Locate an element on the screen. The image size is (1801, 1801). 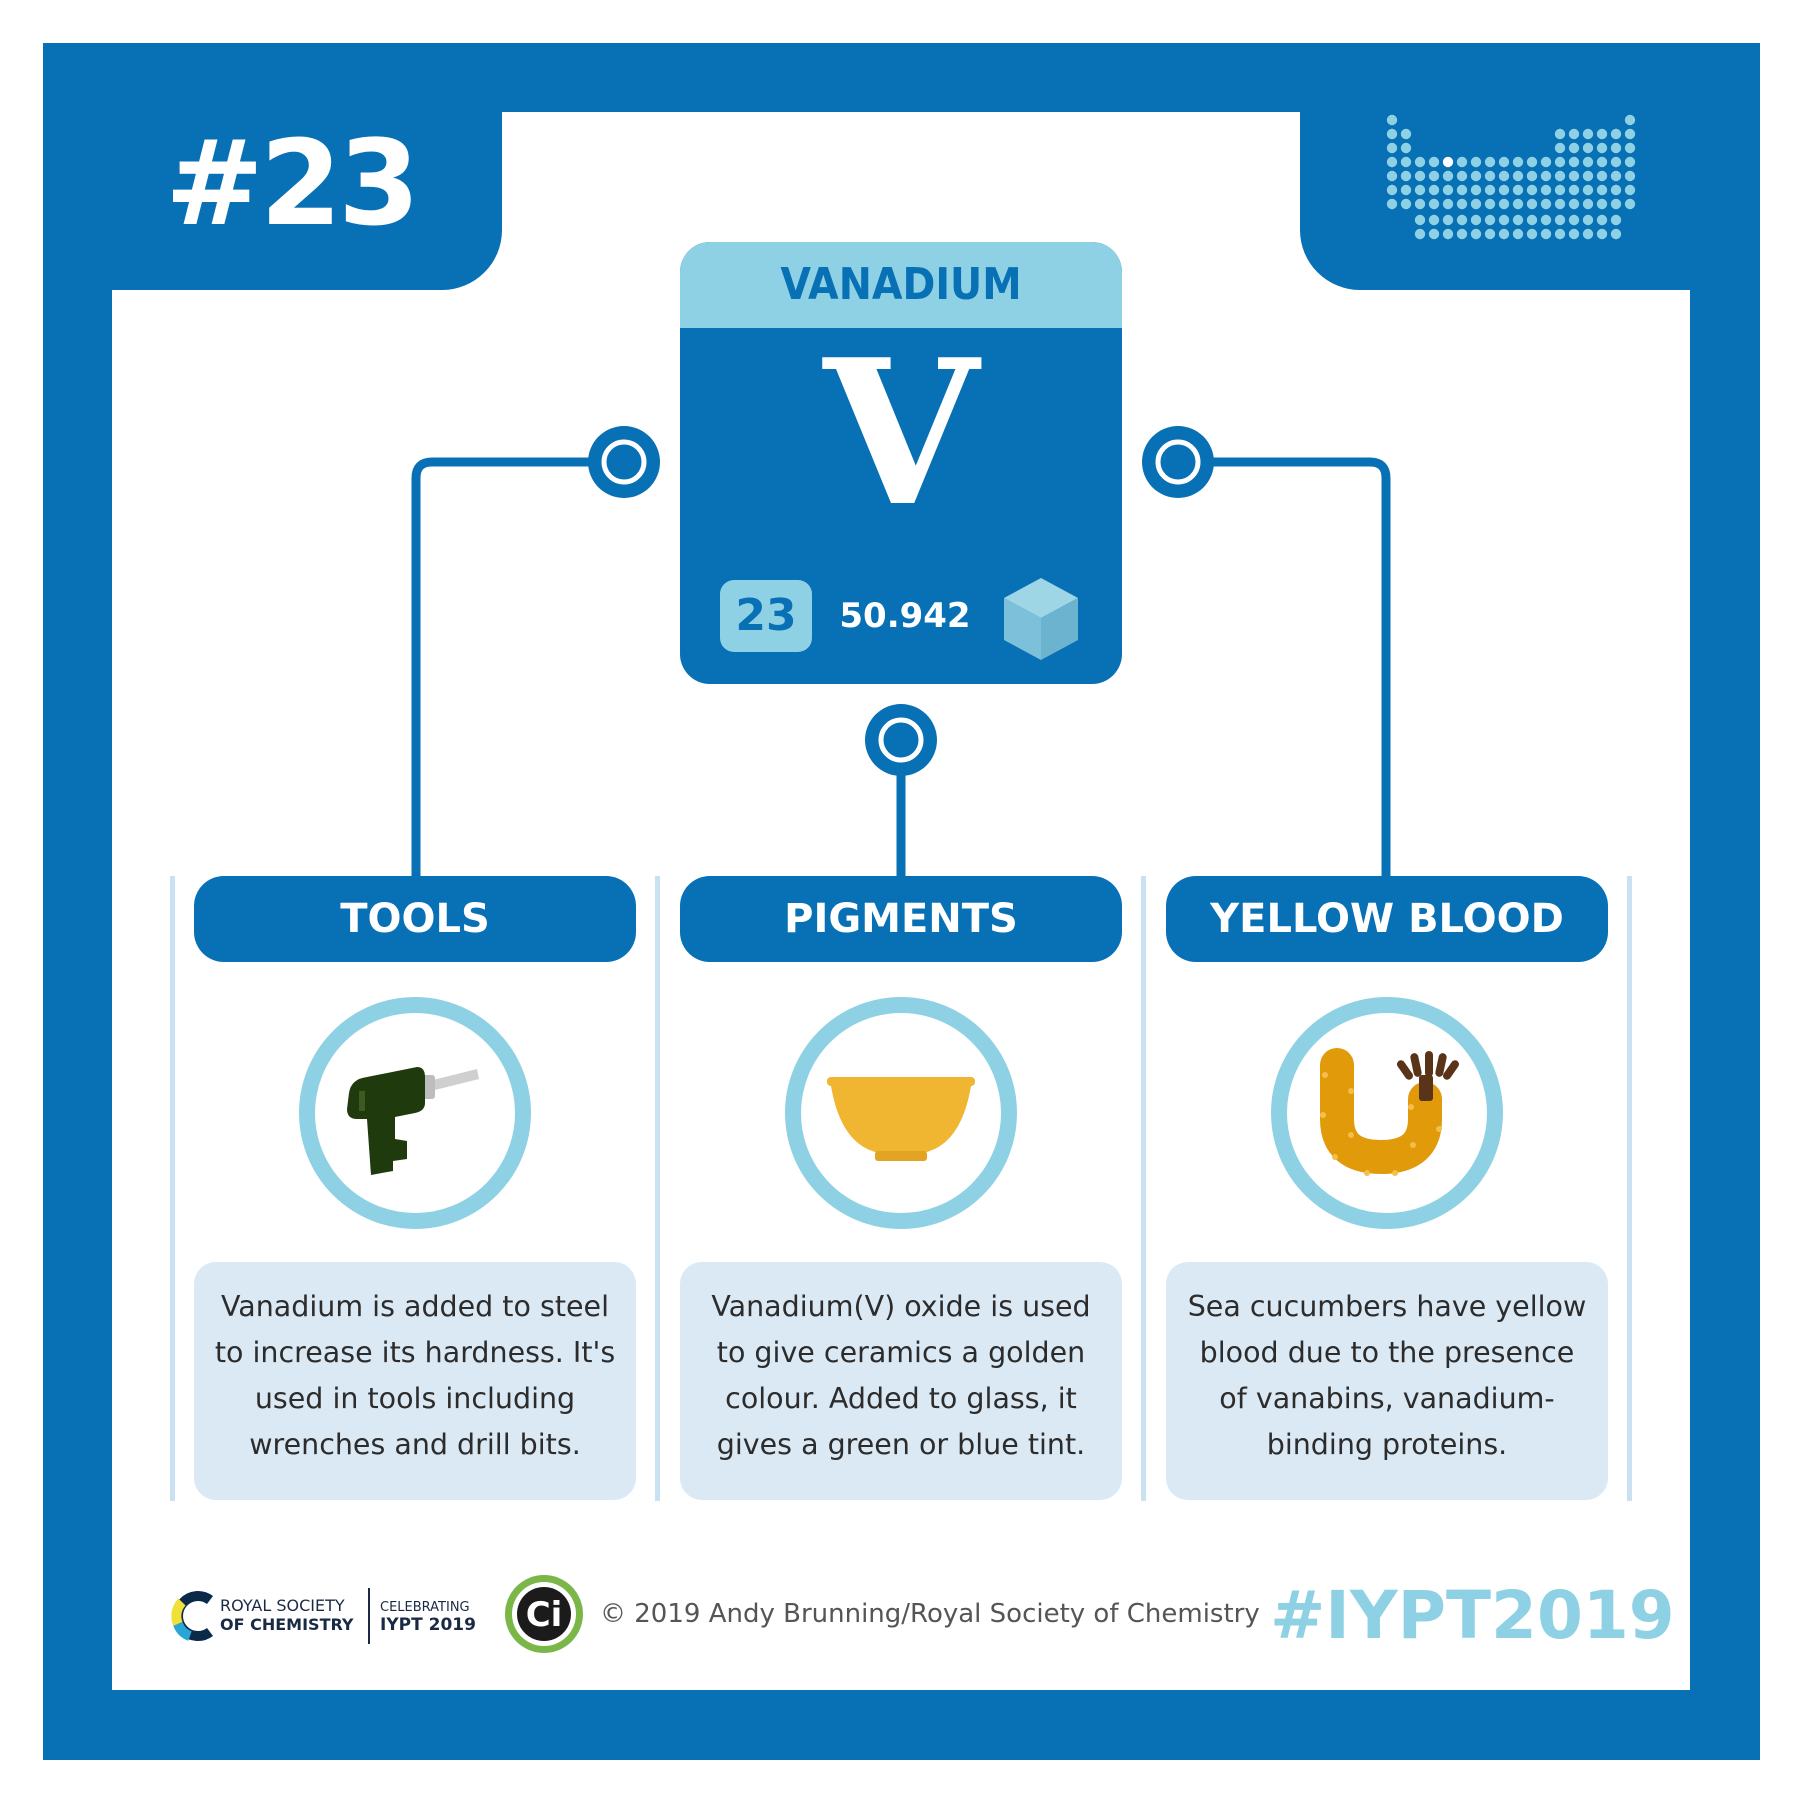
element-symbol: V is located at coordinates (901, 433).